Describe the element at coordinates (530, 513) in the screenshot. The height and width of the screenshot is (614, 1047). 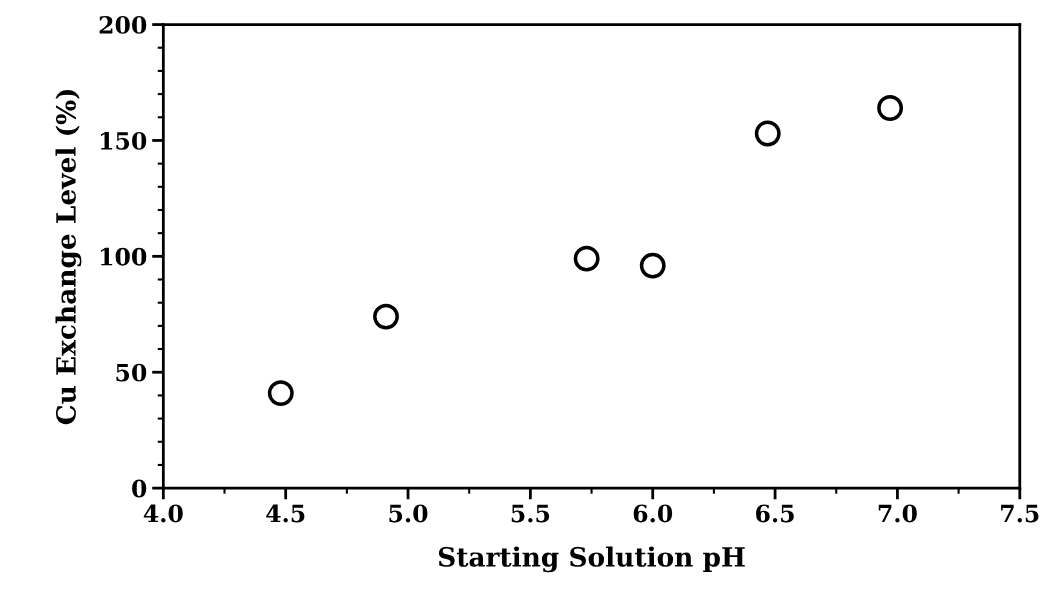
I see `x-tick-label: 5.5` at that location.